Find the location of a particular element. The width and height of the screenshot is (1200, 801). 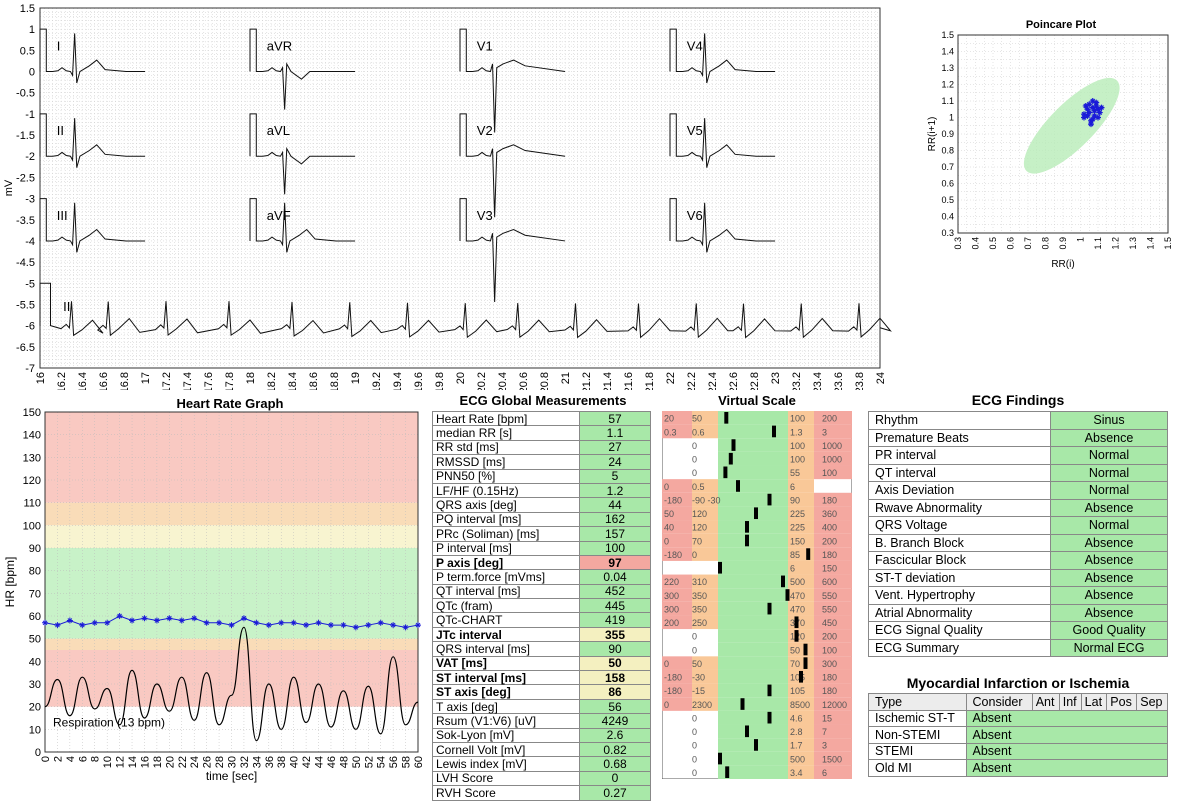

measurement-row: QRS axis [deg] 44 is located at coordinates (541, 505).